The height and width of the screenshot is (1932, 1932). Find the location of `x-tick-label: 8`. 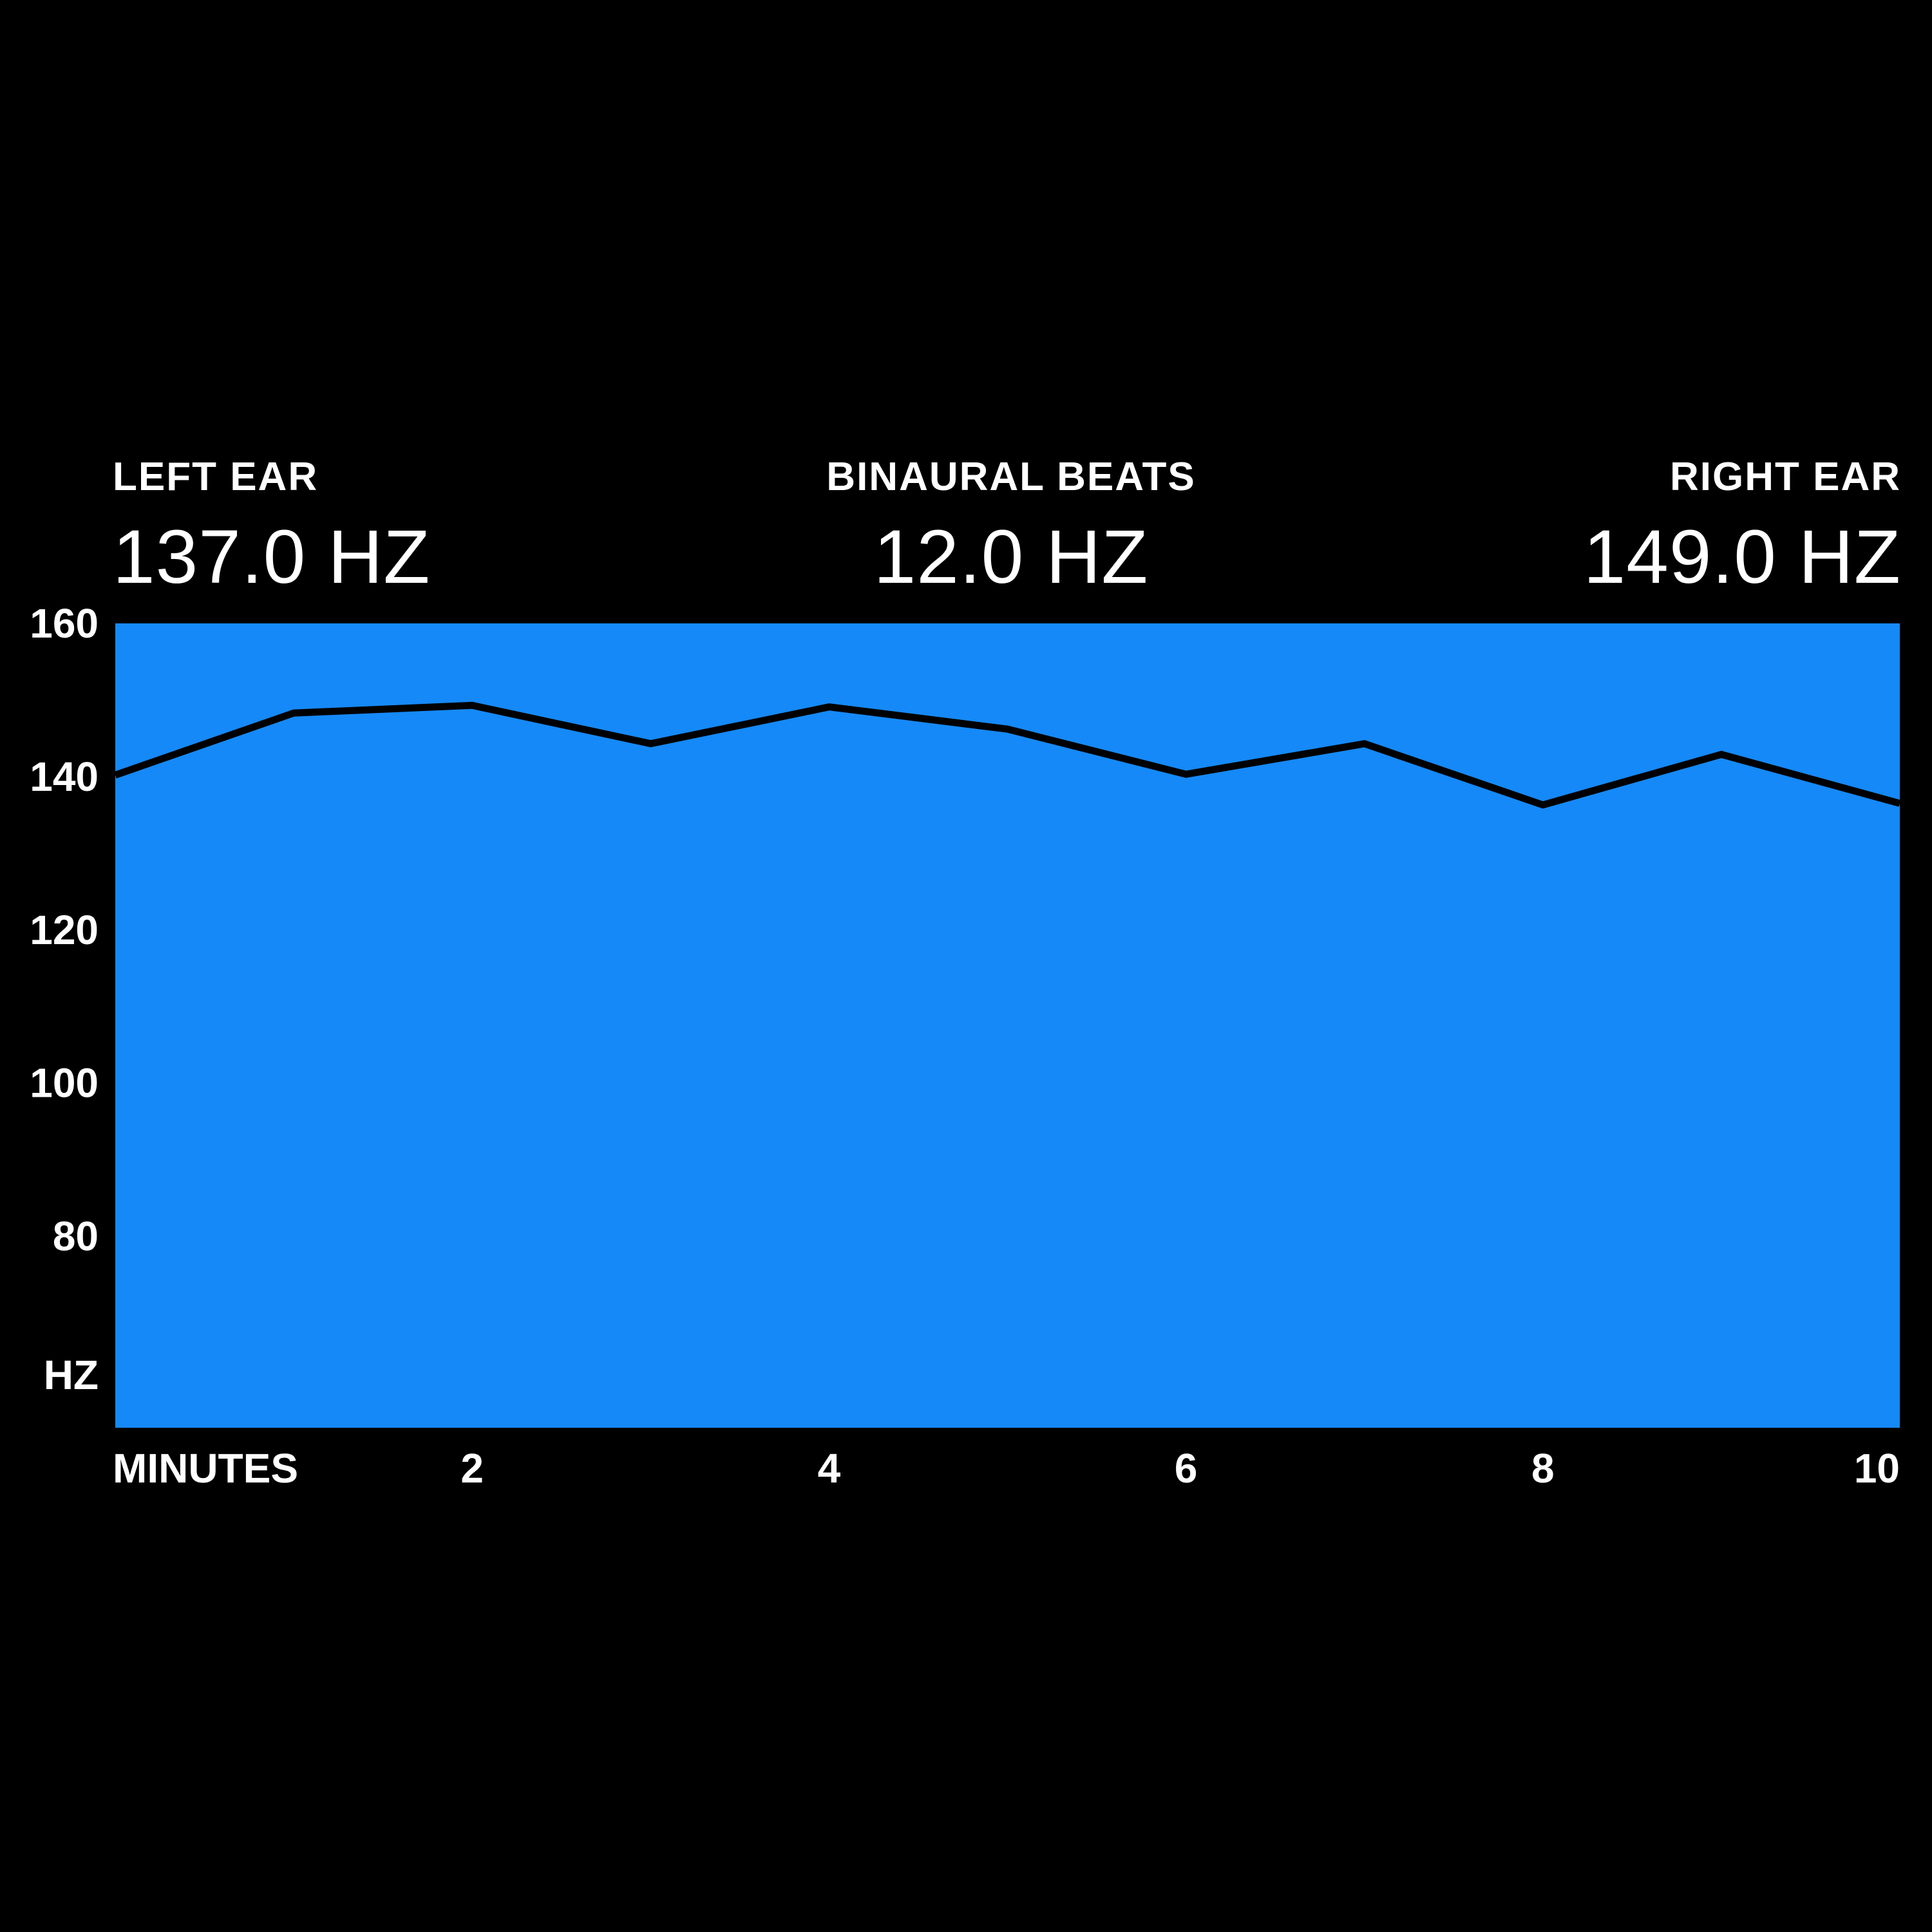

x-tick-label: 8 is located at coordinates (1543, 1469).